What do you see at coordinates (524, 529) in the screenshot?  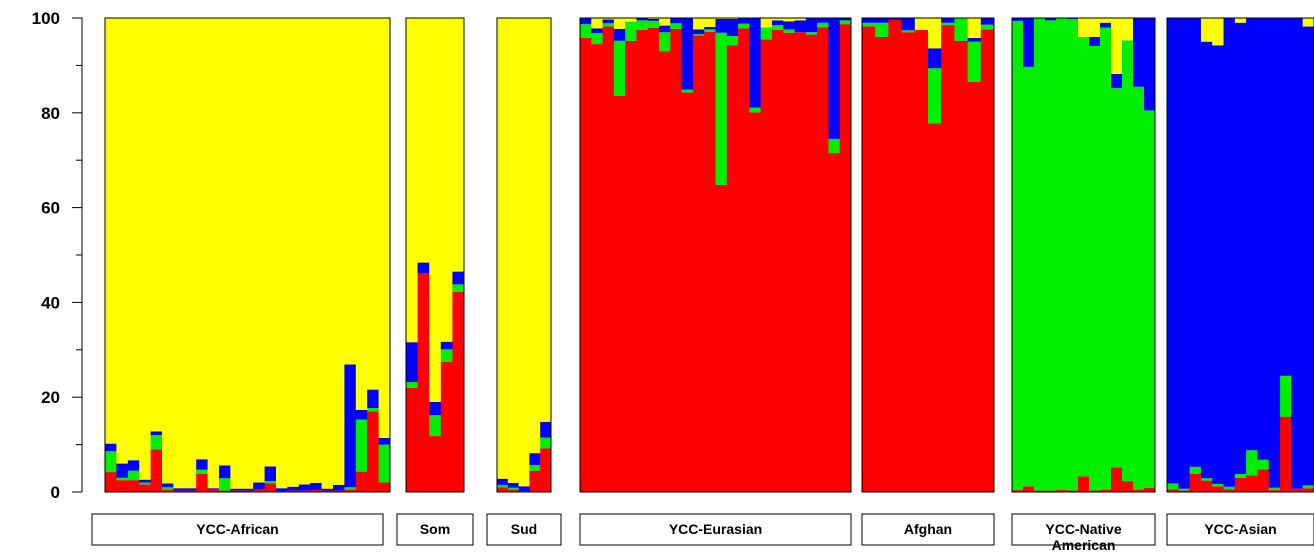 I see `population-label: Sud` at bounding box center [524, 529].